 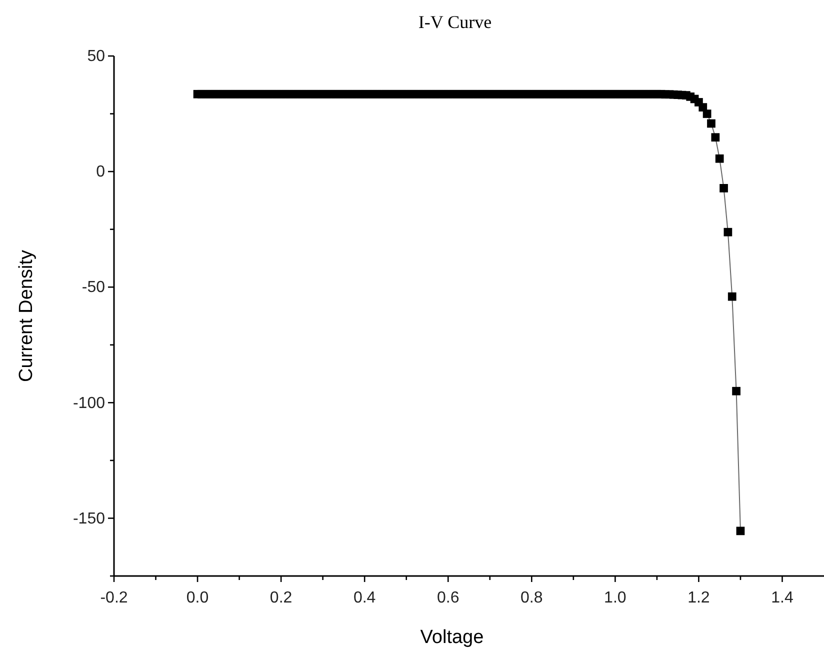 What do you see at coordinates (448, 598) in the screenshot?
I see `x-tick-label: 0.6` at bounding box center [448, 598].